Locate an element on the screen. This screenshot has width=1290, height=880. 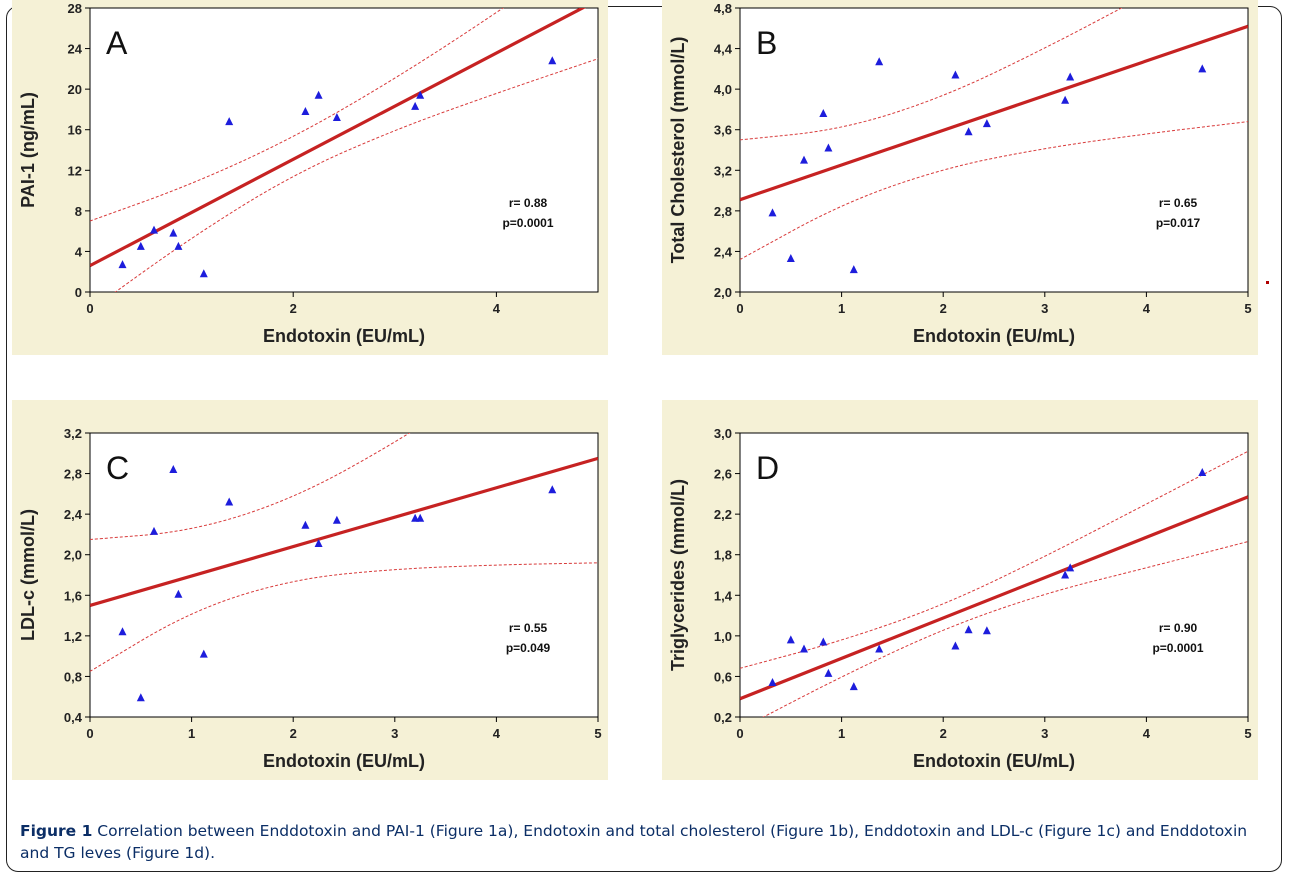
regression-group-a is located at coordinates (344, 150).